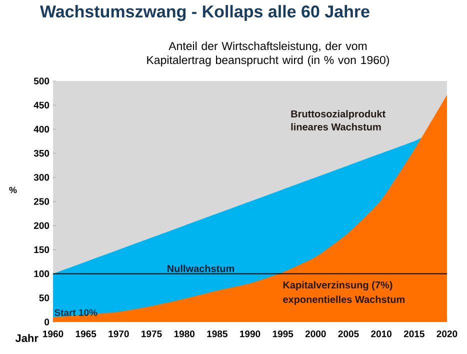 The height and width of the screenshot is (354, 467). Describe the element at coordinates (53, 334) in the screenshot. I see `x-tick-label: 1960` at that location.